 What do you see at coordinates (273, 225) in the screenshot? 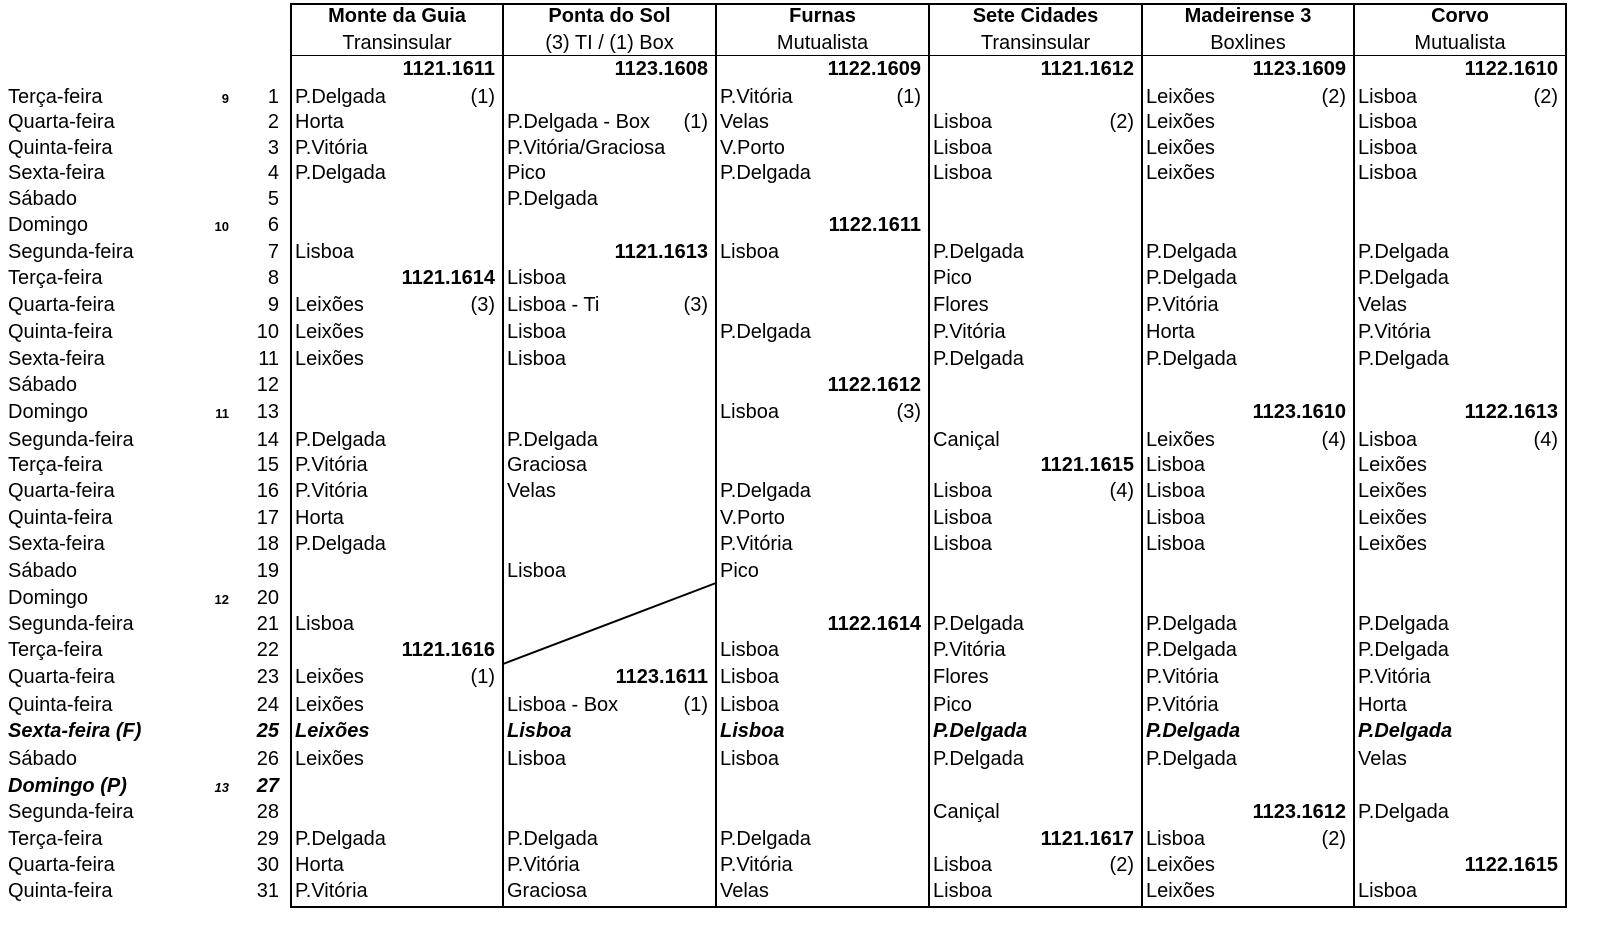
I see `day-number: 6` at bounding box center [273, 225].